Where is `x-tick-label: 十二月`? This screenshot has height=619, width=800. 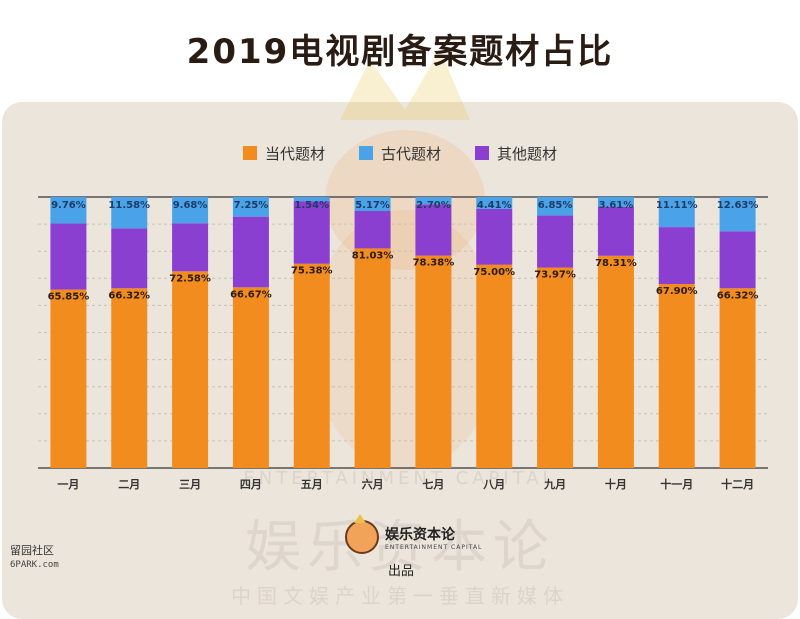
x-tick-label: 十二月 is located at coordinates (737, 484).